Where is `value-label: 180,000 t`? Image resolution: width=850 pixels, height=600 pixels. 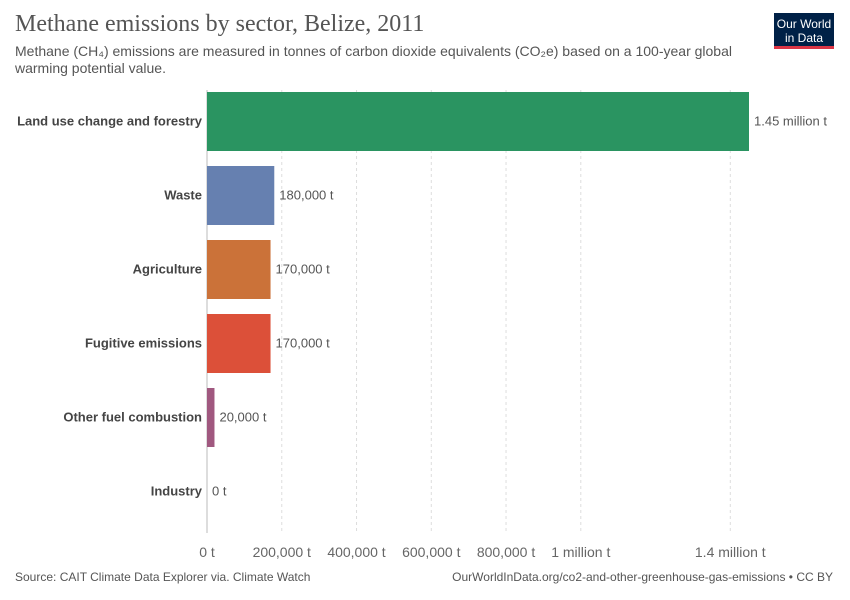 value-label: 180,000 t is located at coordinates (306, 195).